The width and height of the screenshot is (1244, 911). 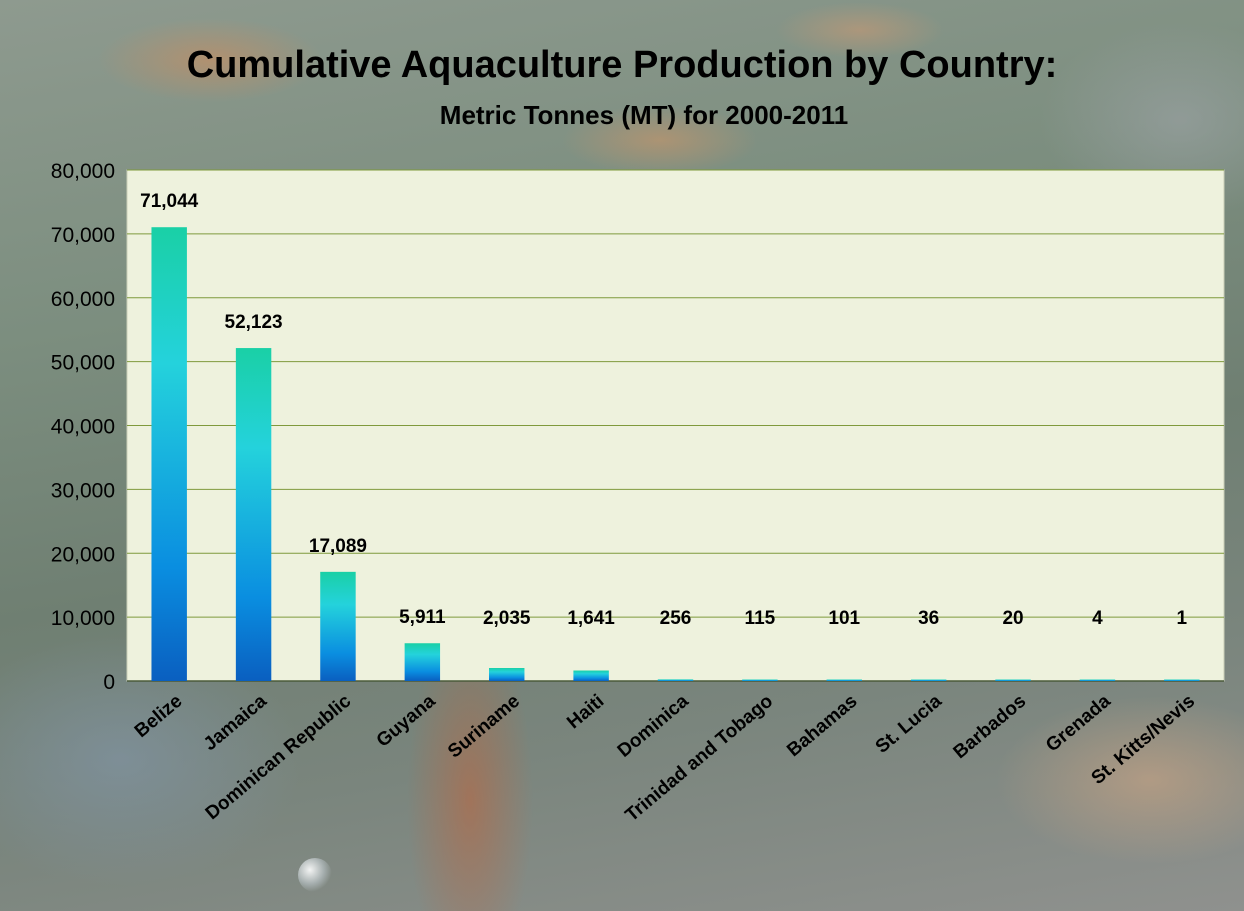 I want to click on y-tick-label: 40,000, so click(x=83, y=427).